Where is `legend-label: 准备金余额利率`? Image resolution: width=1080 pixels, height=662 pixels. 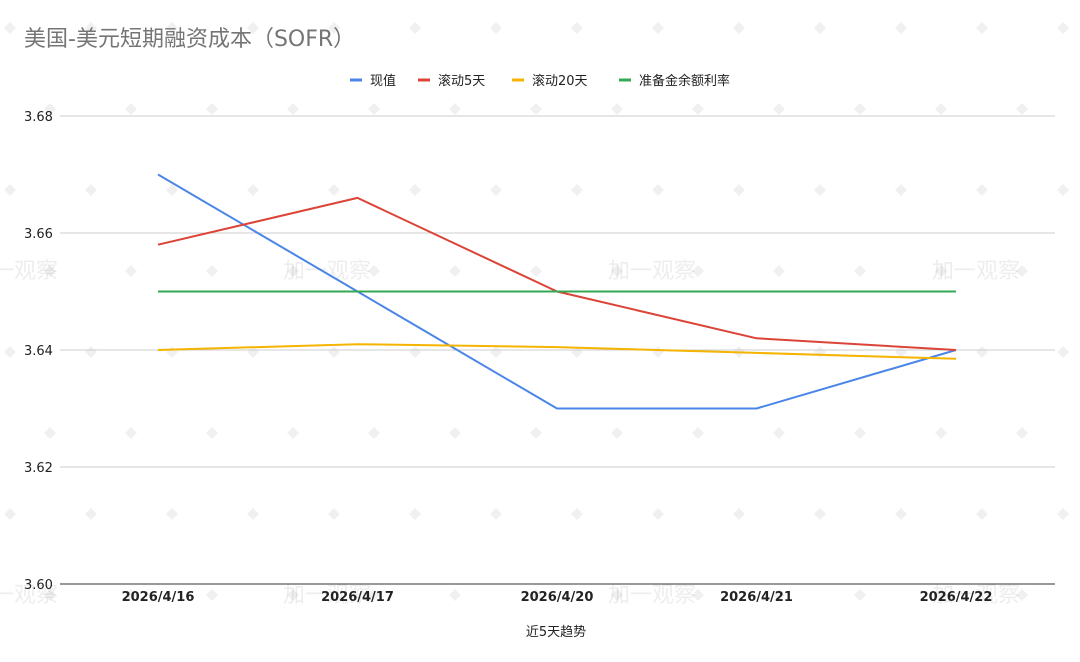 legend-label: 准备金余额利率 is located at coordinates (684, 81).